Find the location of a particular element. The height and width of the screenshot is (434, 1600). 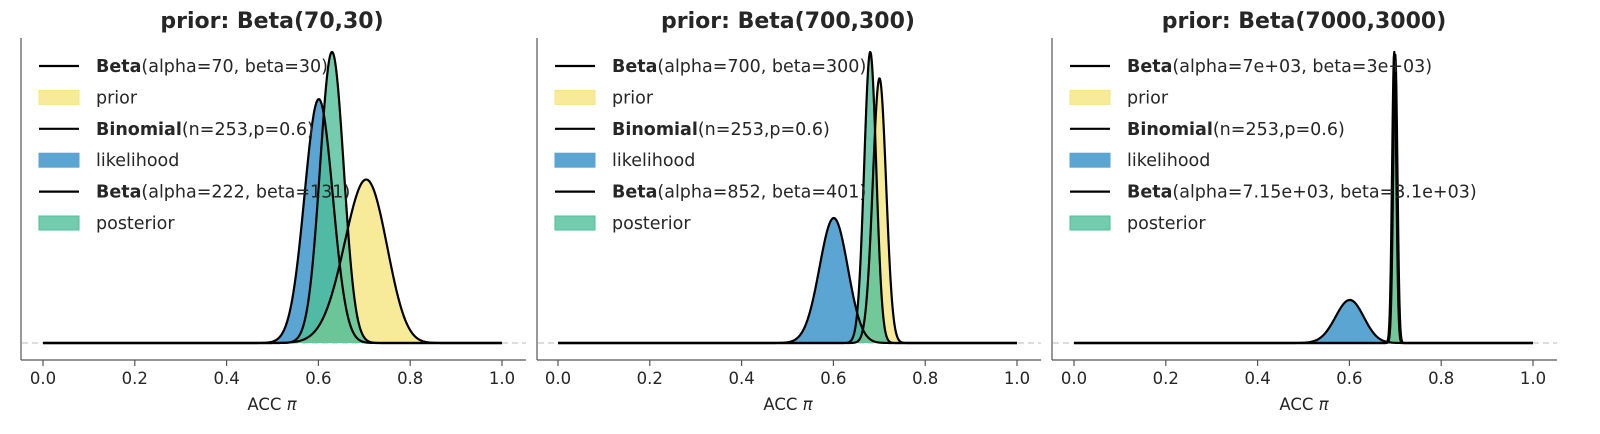

chart-title: prior: Beta(70,30) is located at coordinates (271, 21).